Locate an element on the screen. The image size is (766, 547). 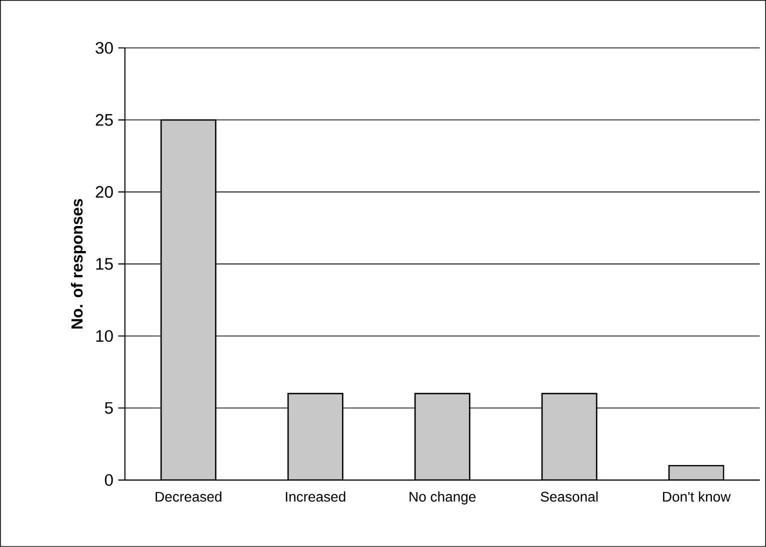
y-tick-label: 0 is located at coordinates (108, 480).